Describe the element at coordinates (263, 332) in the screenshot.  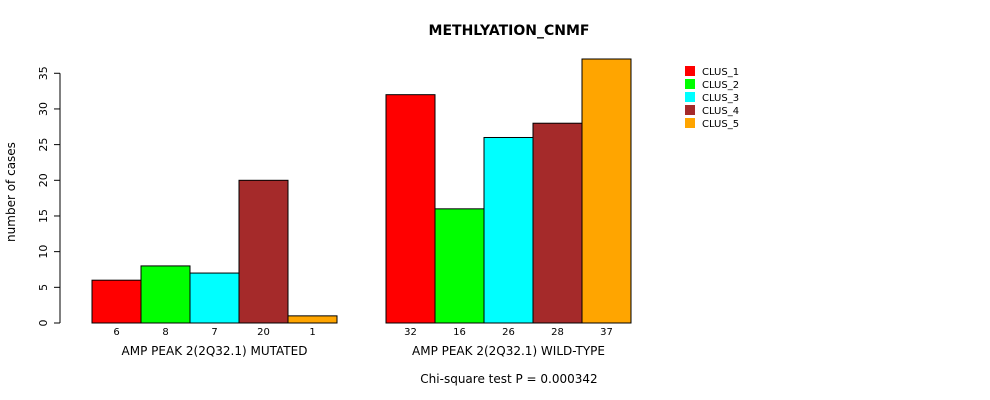
I see `bar-value-label: 20` at that location.